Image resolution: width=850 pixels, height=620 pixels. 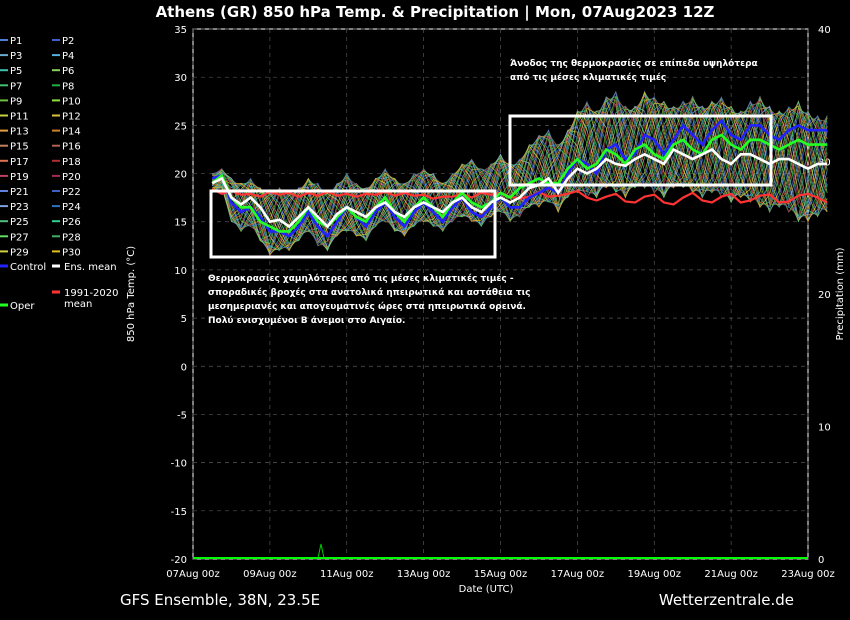 What do you see at coordinates (71, 252) in the screenshot?
I see `legend-label: P30` at bounding box center [71, 252].